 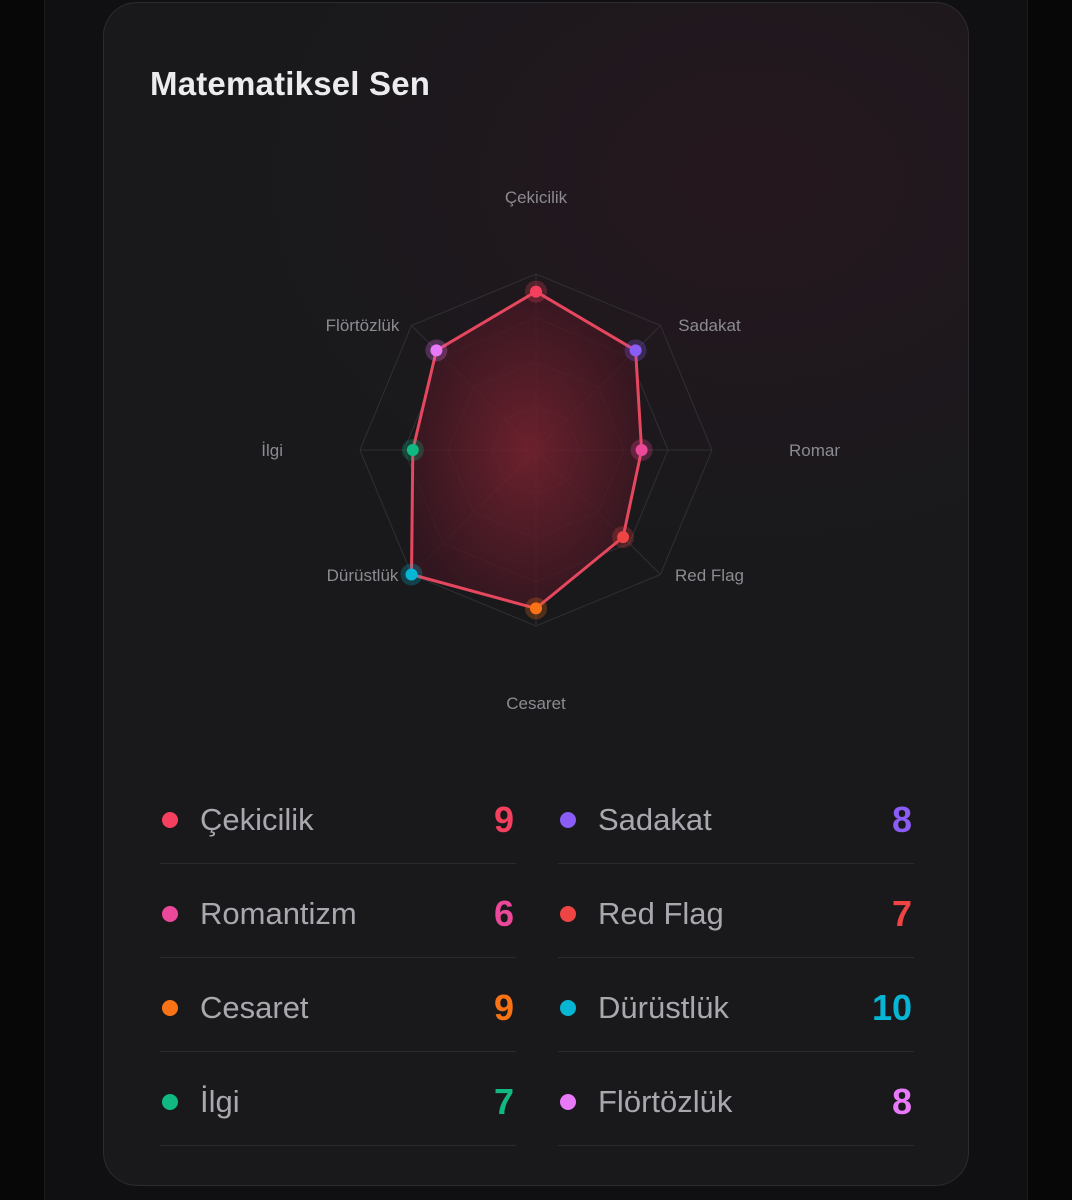 What do you see at coordinates (709, 575) in the screenshot?
I see `axis-label: Red Flag` at bounding box center [709, 575].